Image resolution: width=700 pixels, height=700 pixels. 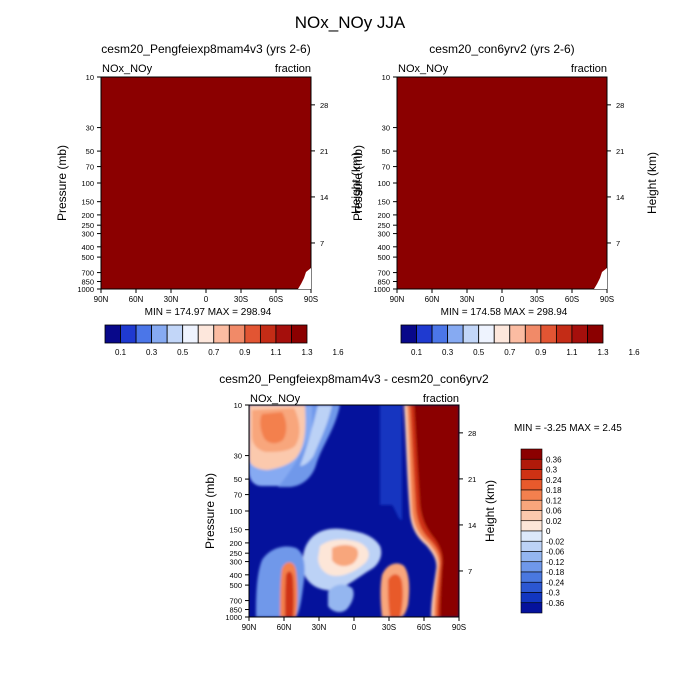 What do you see at coordinates (62, 183) in the screenshot?
I see `panel-a-ylabel: Pressure (mb)` at bounding box center [62, 183].